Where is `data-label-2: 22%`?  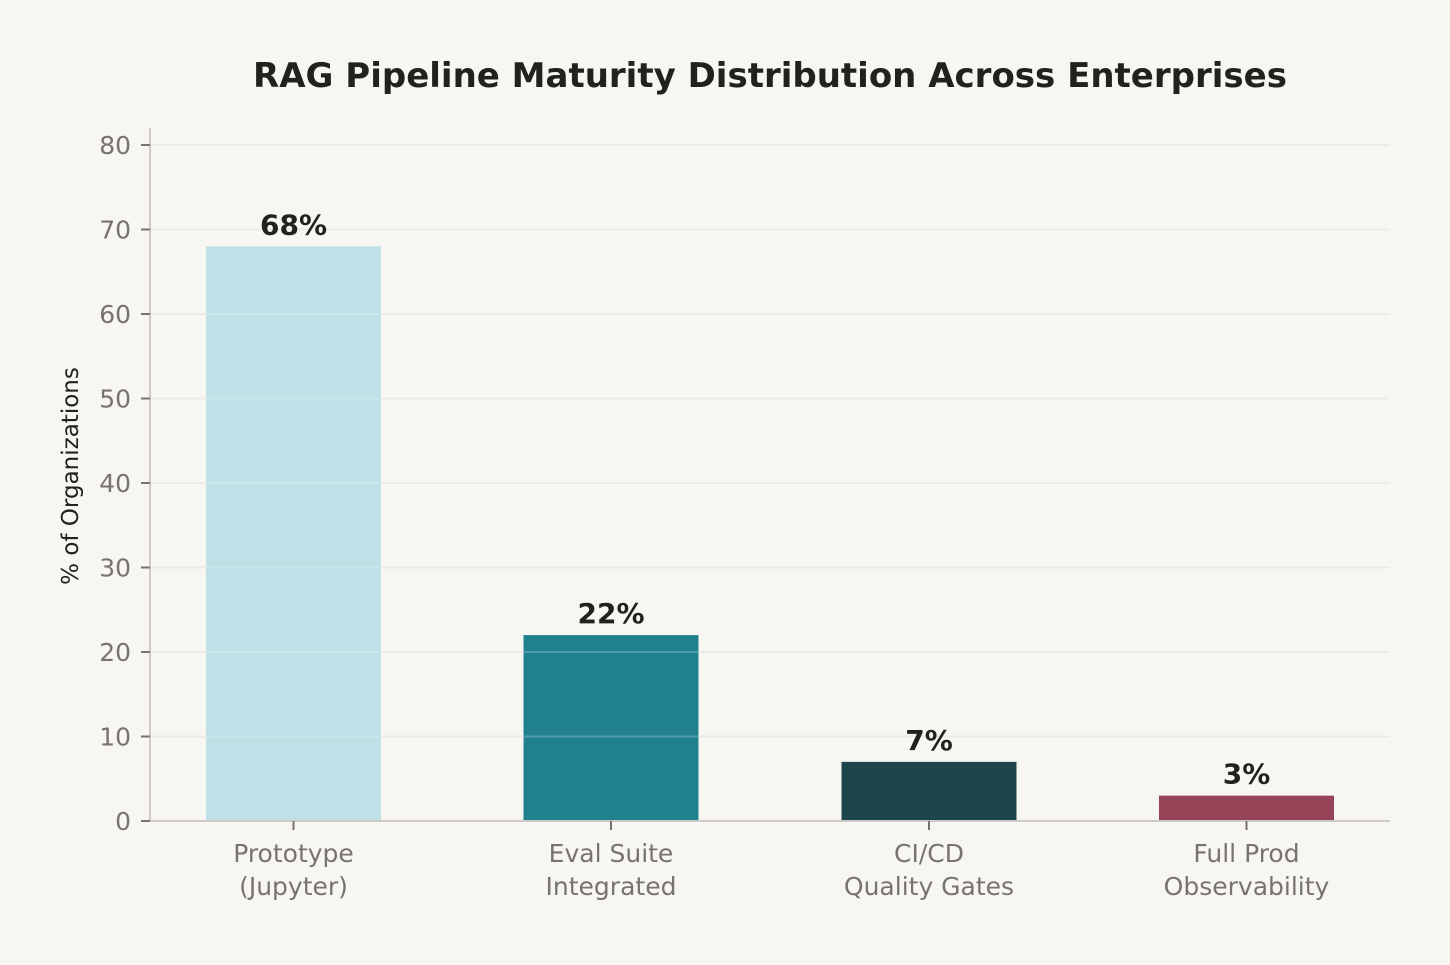
data-label-2: 22% is located at coordinates (610, 613).